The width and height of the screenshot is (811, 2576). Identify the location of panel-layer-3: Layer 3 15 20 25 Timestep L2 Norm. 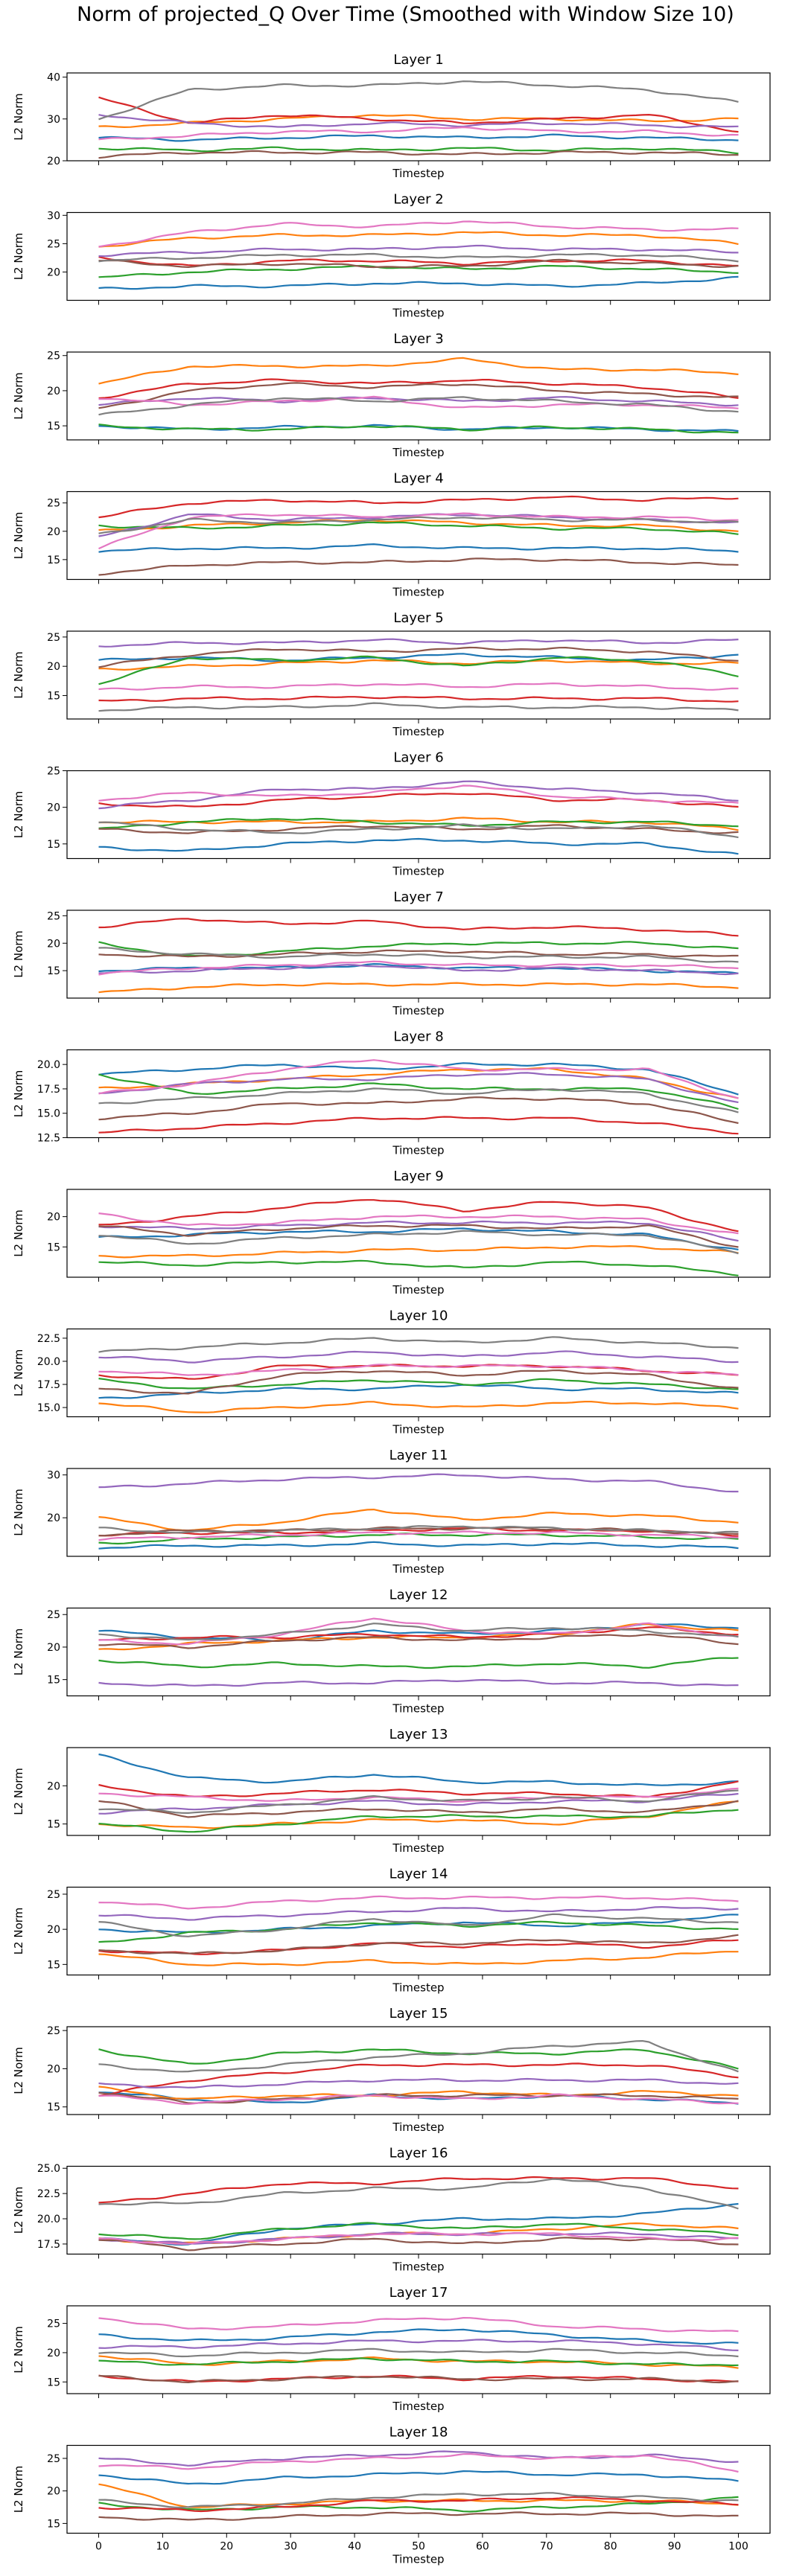
(391, 395).